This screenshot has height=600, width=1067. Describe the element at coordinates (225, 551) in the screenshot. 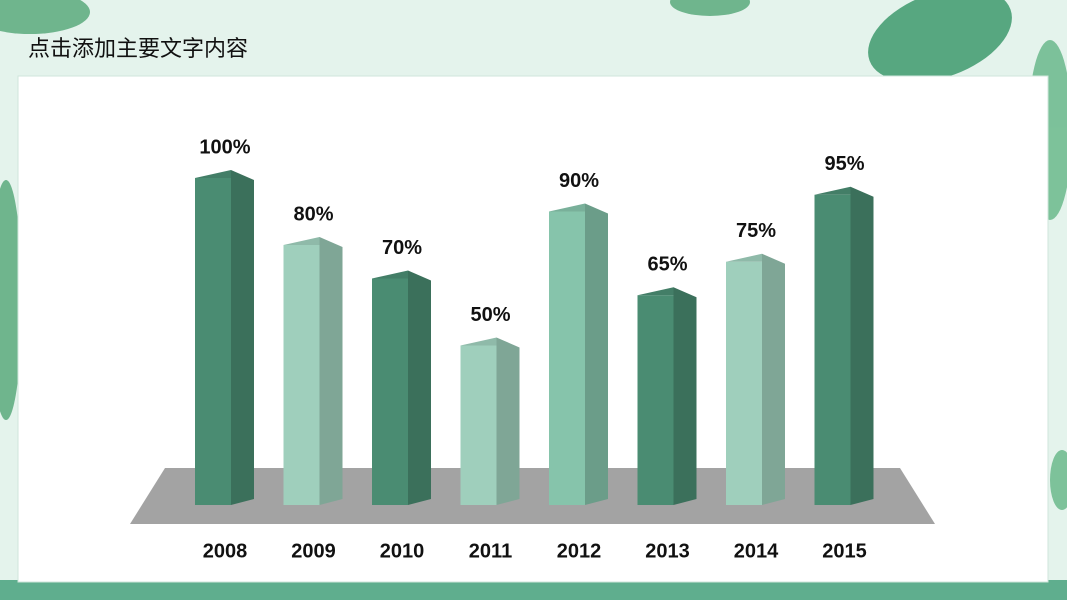

I see `x-tick-label: 2008` at that location.